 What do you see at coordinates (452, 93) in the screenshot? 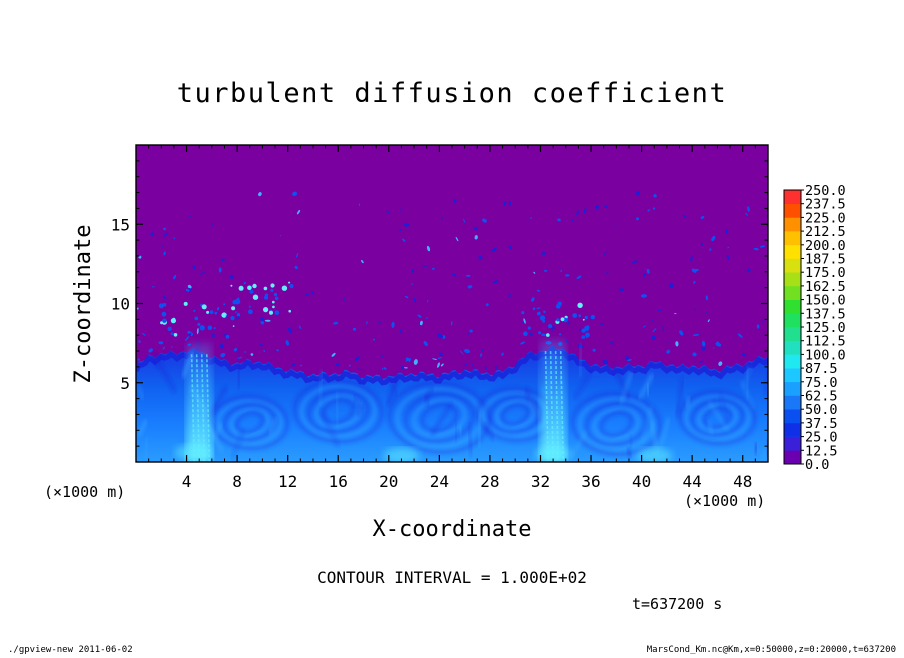
I see `chart-title: turbulent diffusion coefficient` at bounding box center [452, 93].